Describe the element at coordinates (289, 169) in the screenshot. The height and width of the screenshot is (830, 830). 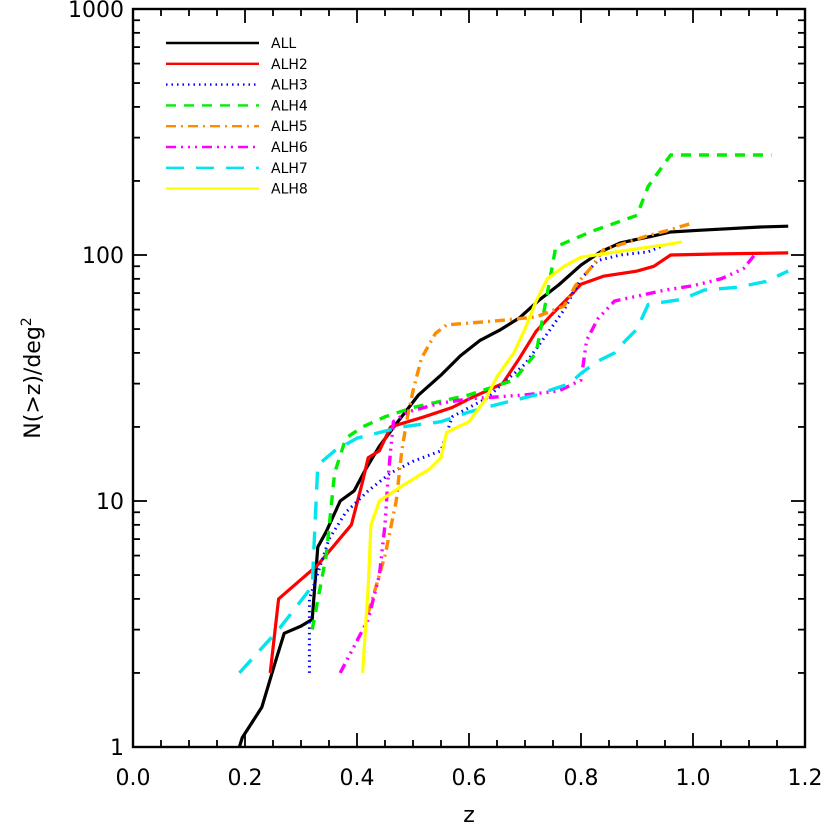
I see `legend-label: ALH7` at that location.